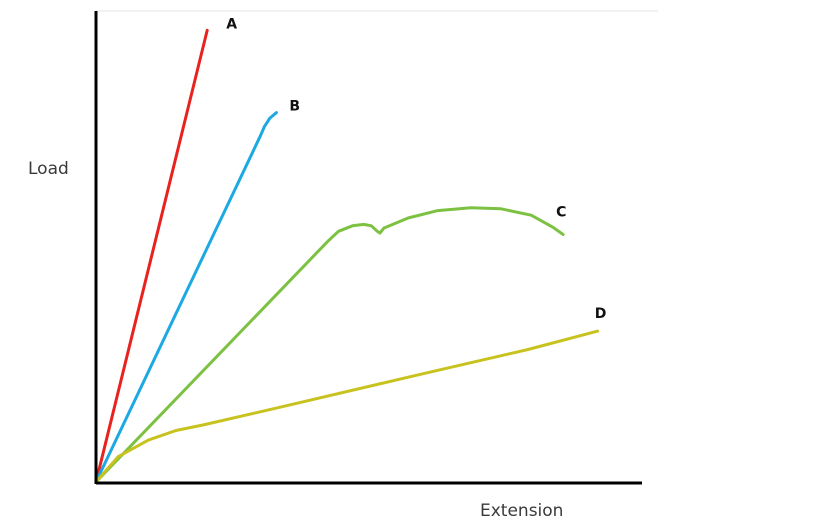 The image size is (827, 522). I want to click on x-axis-title: Extension, so click(521, 511).